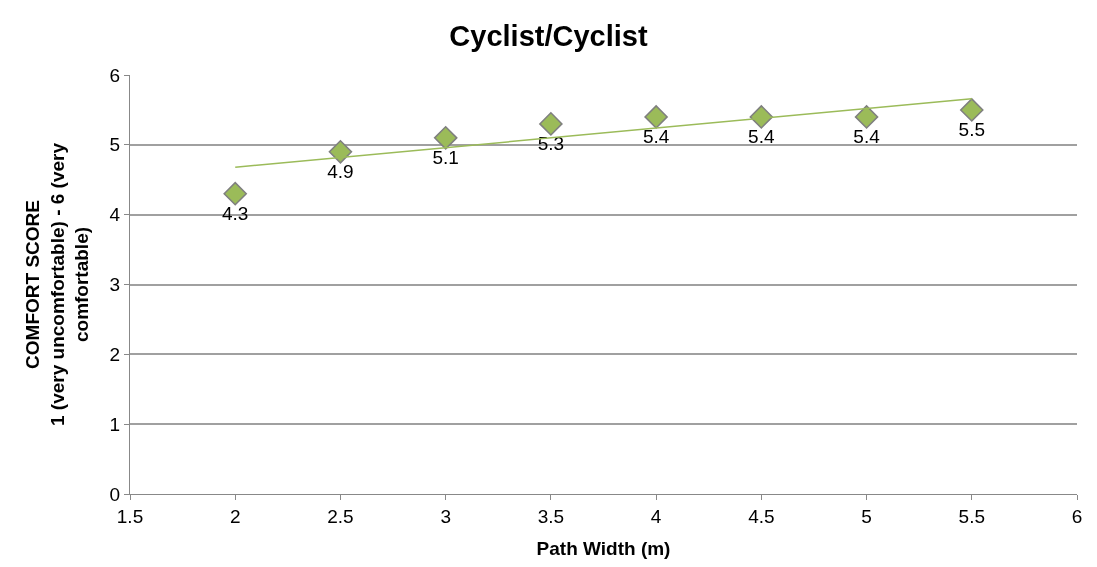  I want to click on data-label: 5.5, so click(971, 129).